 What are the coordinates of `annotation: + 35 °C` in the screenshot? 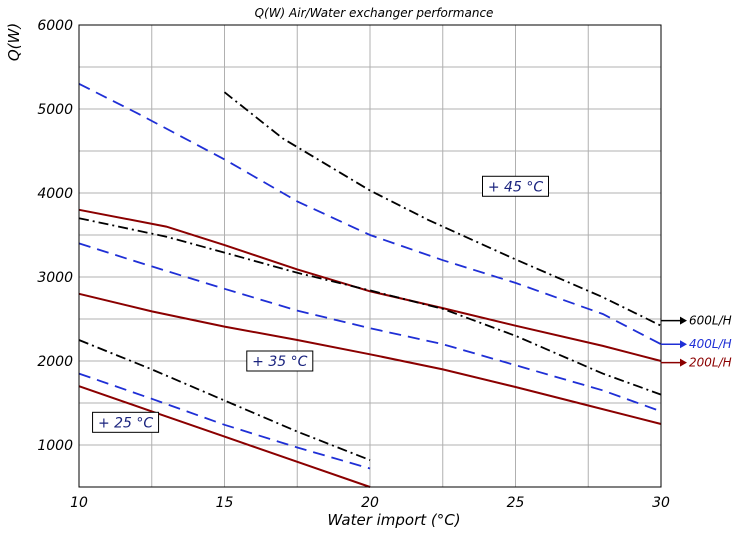 It's located at (280, 361).